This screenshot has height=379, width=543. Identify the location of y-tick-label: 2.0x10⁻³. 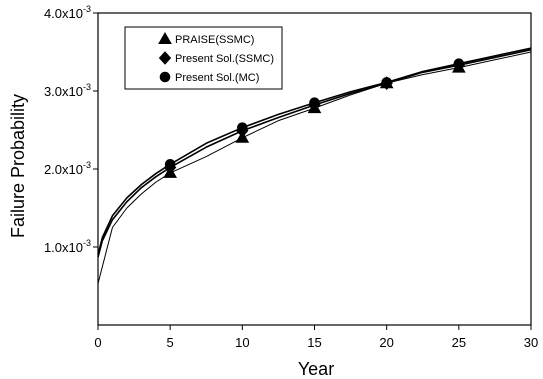
(67, 168).